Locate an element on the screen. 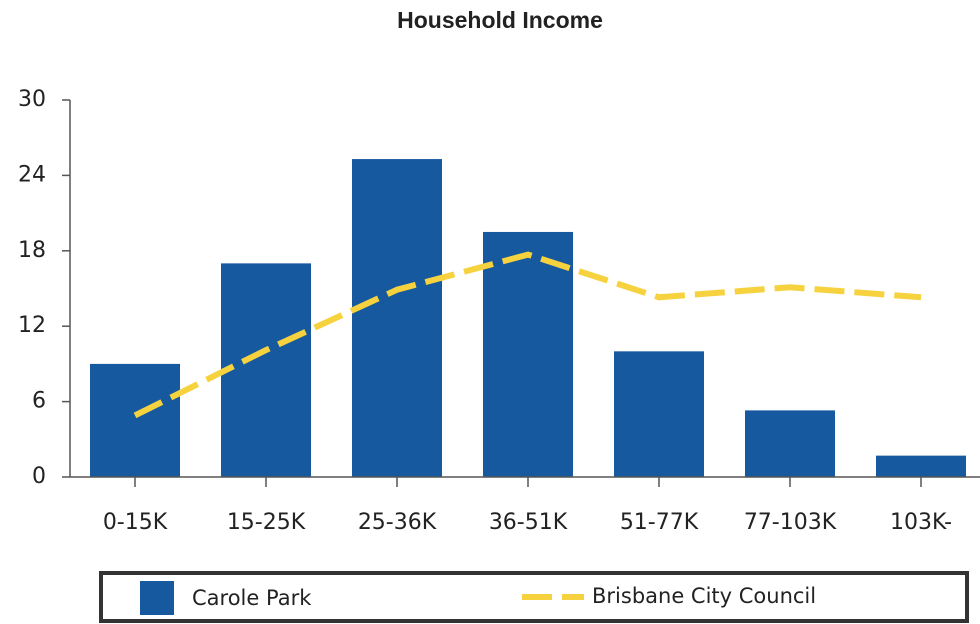 The image size is (980, 624). y-tick-label: 18 is located at coordinates (32, 250).